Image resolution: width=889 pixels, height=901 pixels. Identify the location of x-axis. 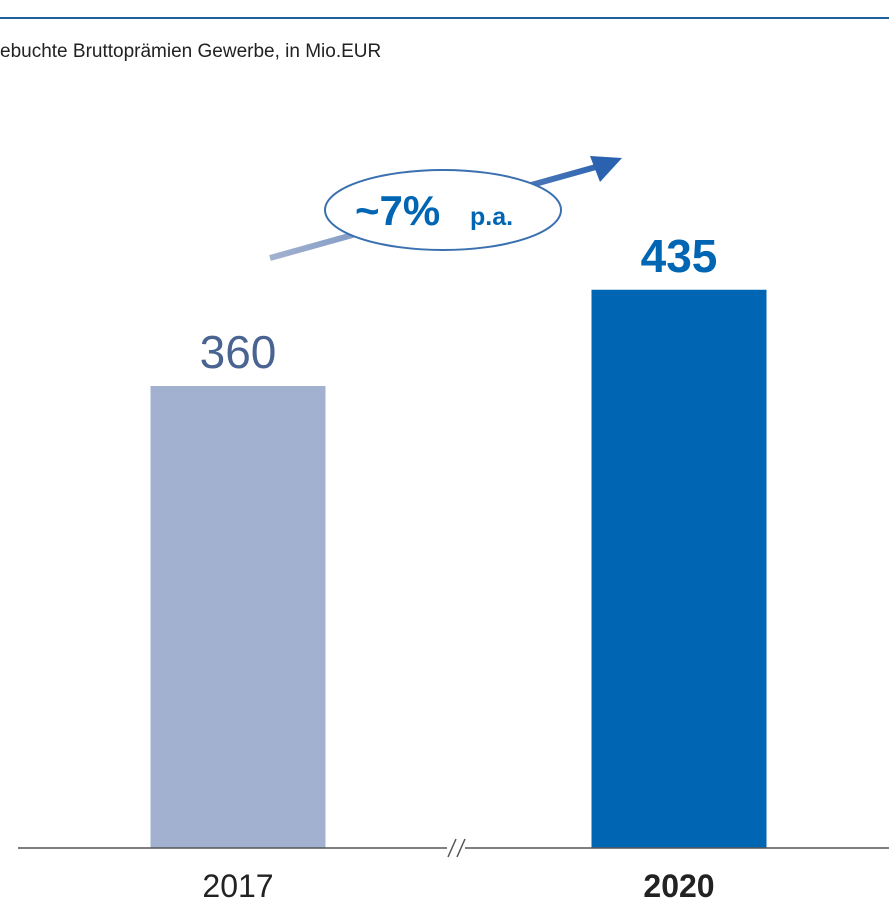
(453, 848).